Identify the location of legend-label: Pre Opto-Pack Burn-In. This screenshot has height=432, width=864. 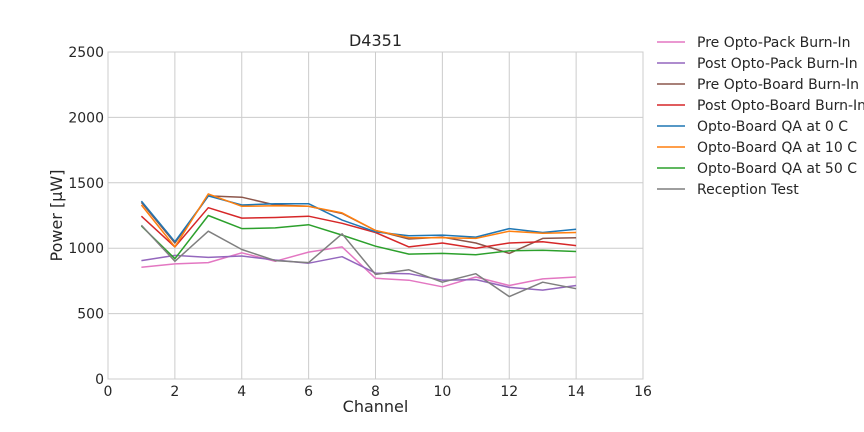
(774, 43).